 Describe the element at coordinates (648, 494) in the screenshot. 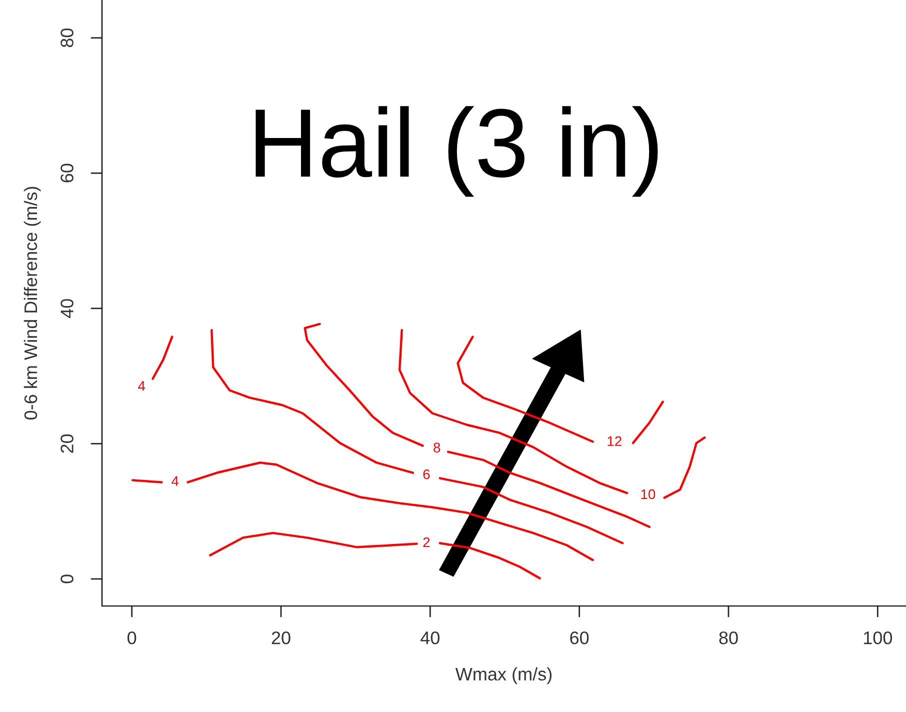

I see `series-label: 10` at that location.